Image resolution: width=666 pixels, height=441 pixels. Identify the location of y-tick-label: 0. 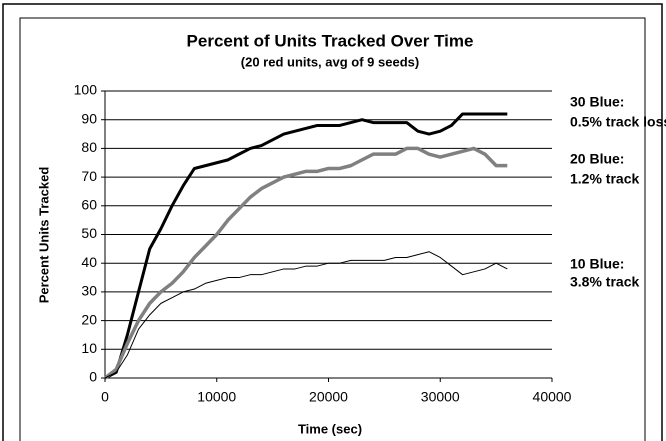
(93, 377).